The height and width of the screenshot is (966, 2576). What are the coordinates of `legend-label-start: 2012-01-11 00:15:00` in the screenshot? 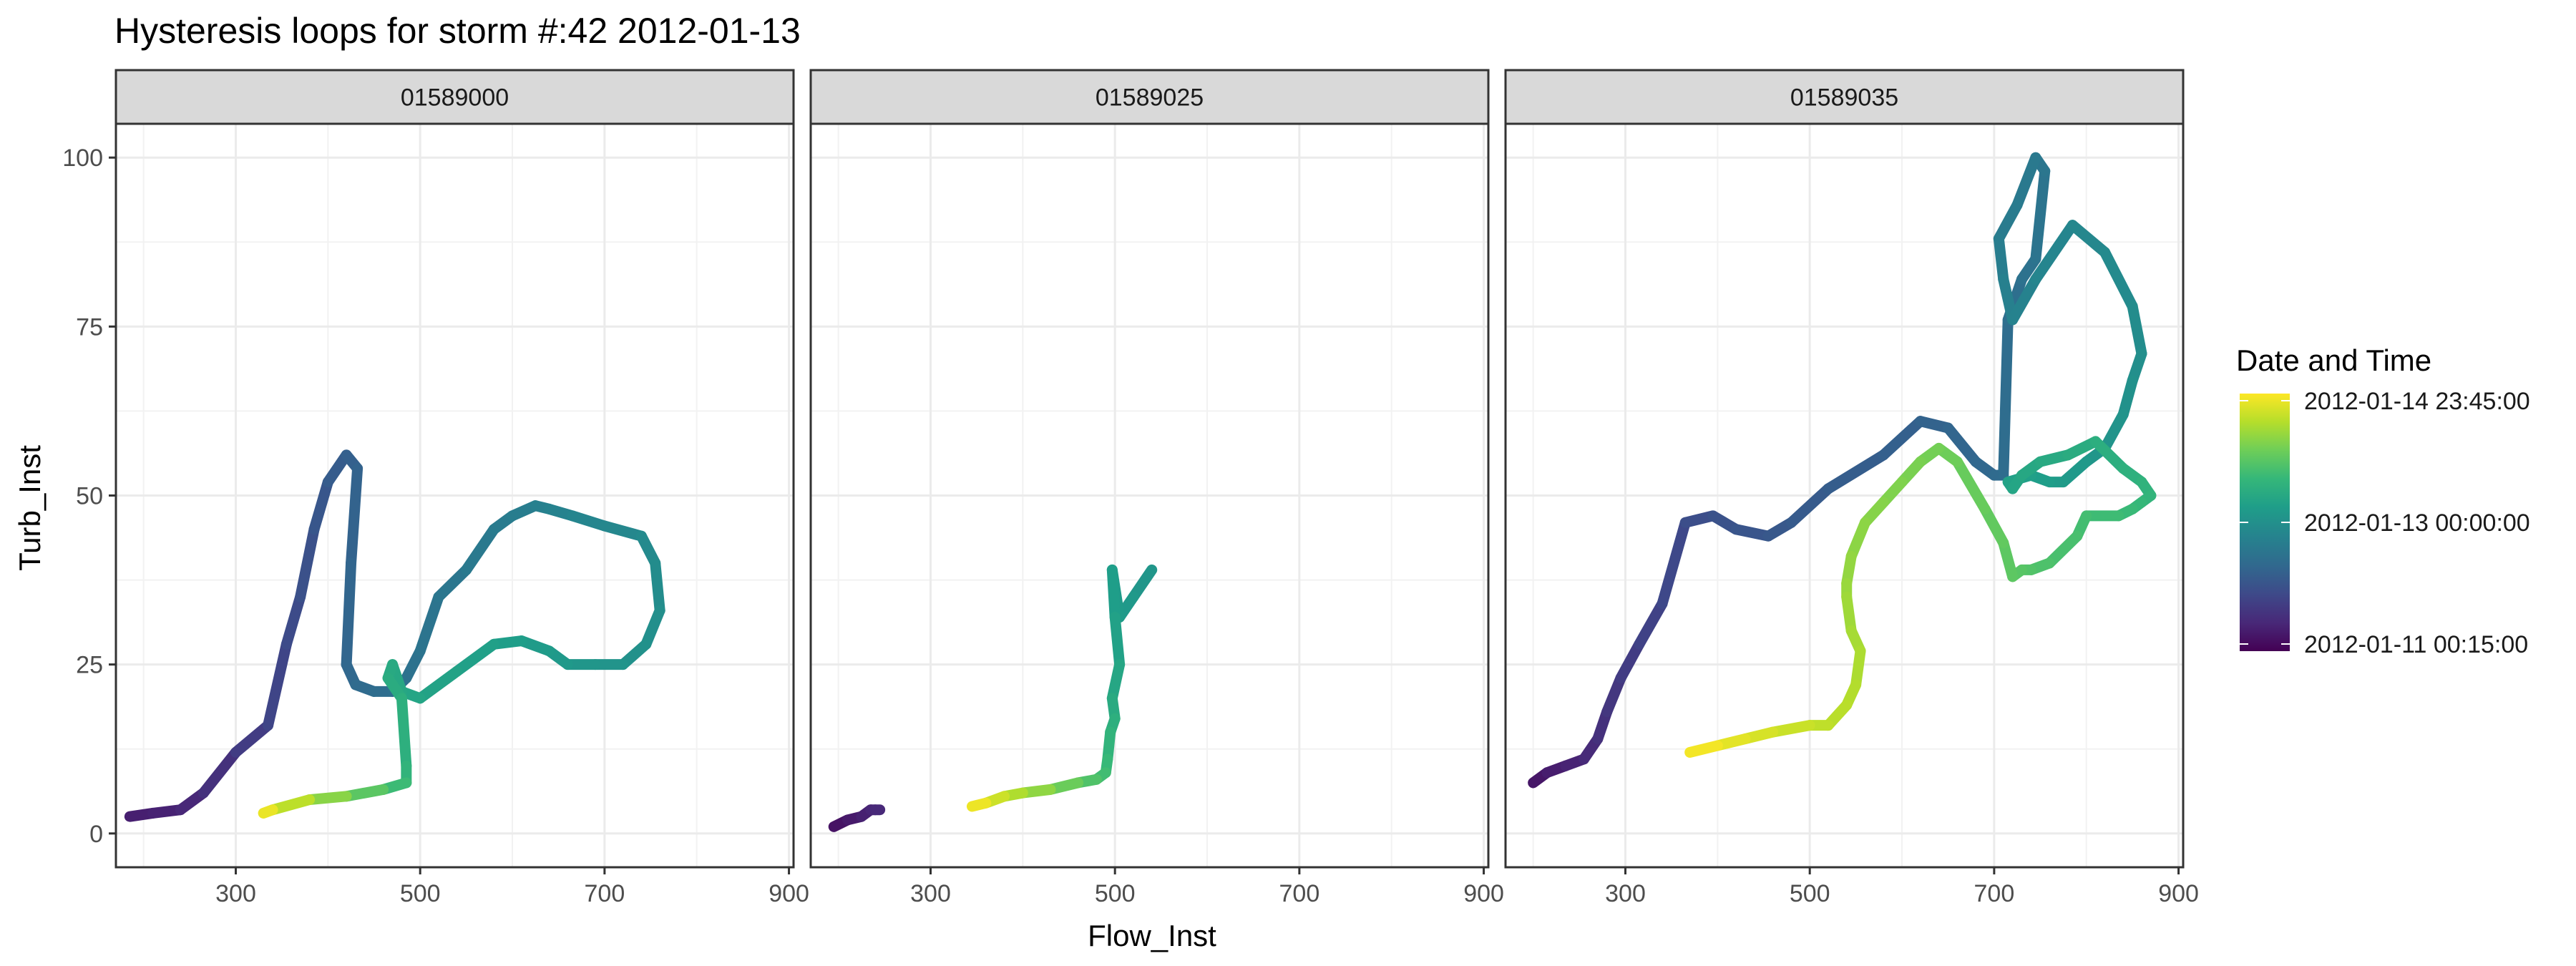 It's located at (2416, 644).